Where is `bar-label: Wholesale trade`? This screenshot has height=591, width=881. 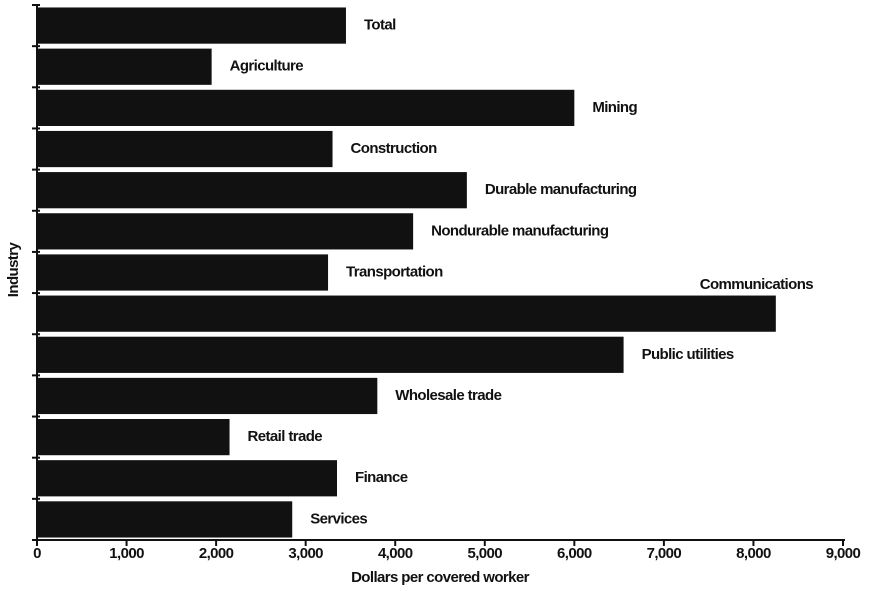 bar-label: Wholesale trade is located at coordinates (448, 395).